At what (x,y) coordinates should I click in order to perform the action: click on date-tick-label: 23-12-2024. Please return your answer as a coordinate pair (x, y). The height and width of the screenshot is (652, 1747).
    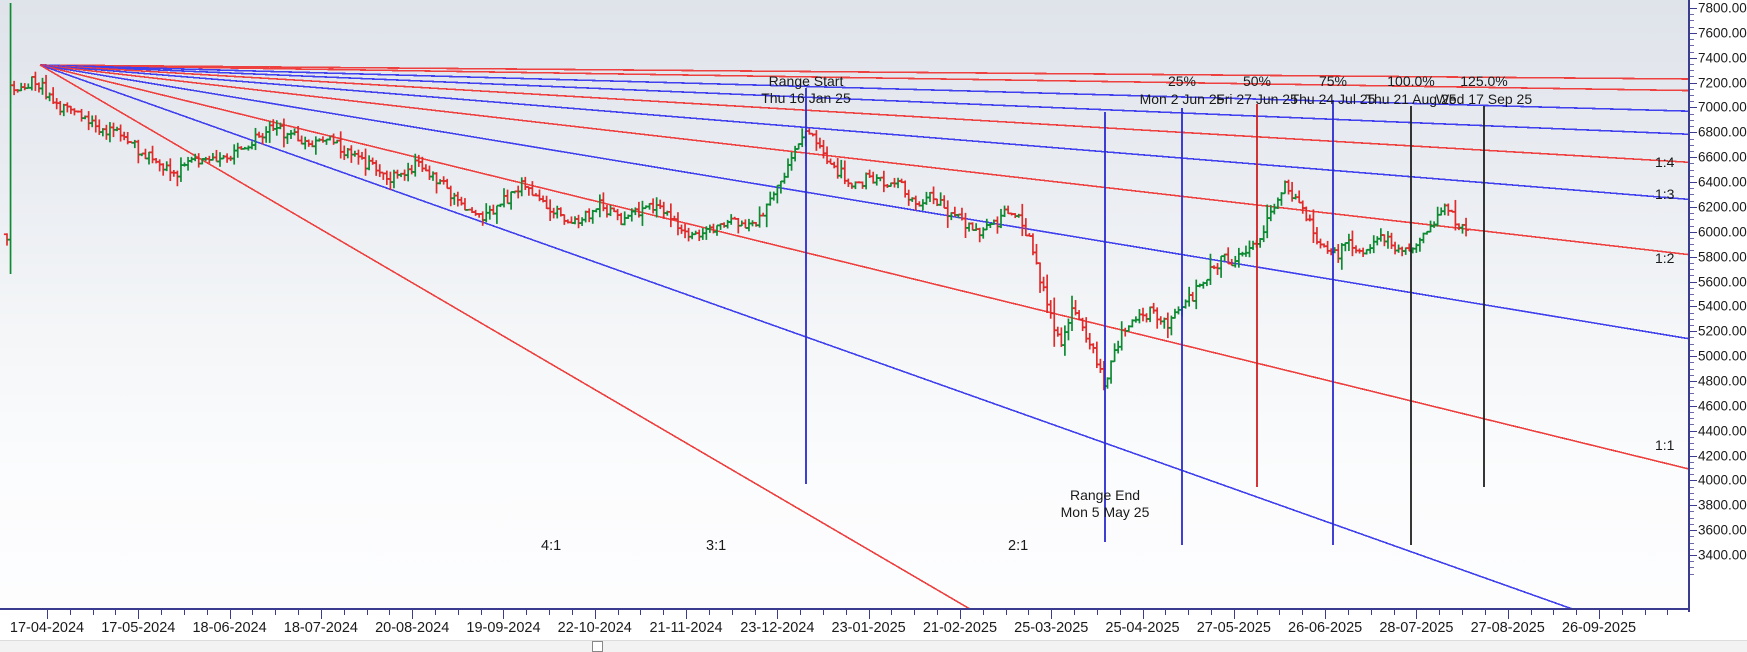
    Looking at the image, I should click on (777, 628).